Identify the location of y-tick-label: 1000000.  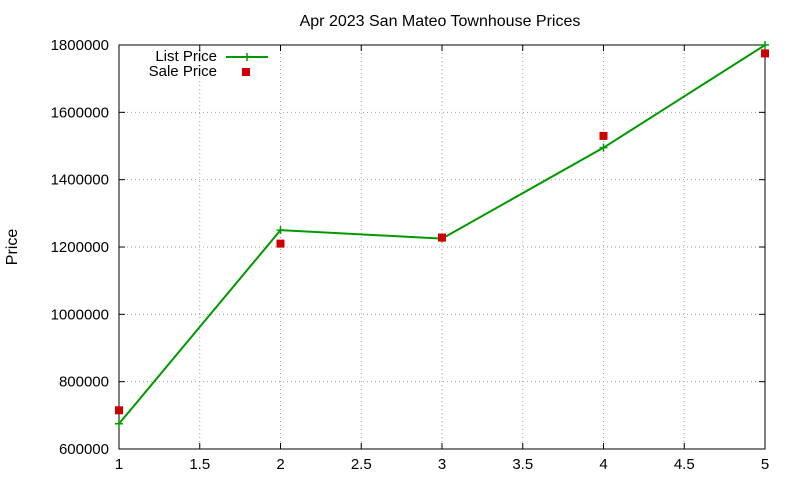
(80, 314).